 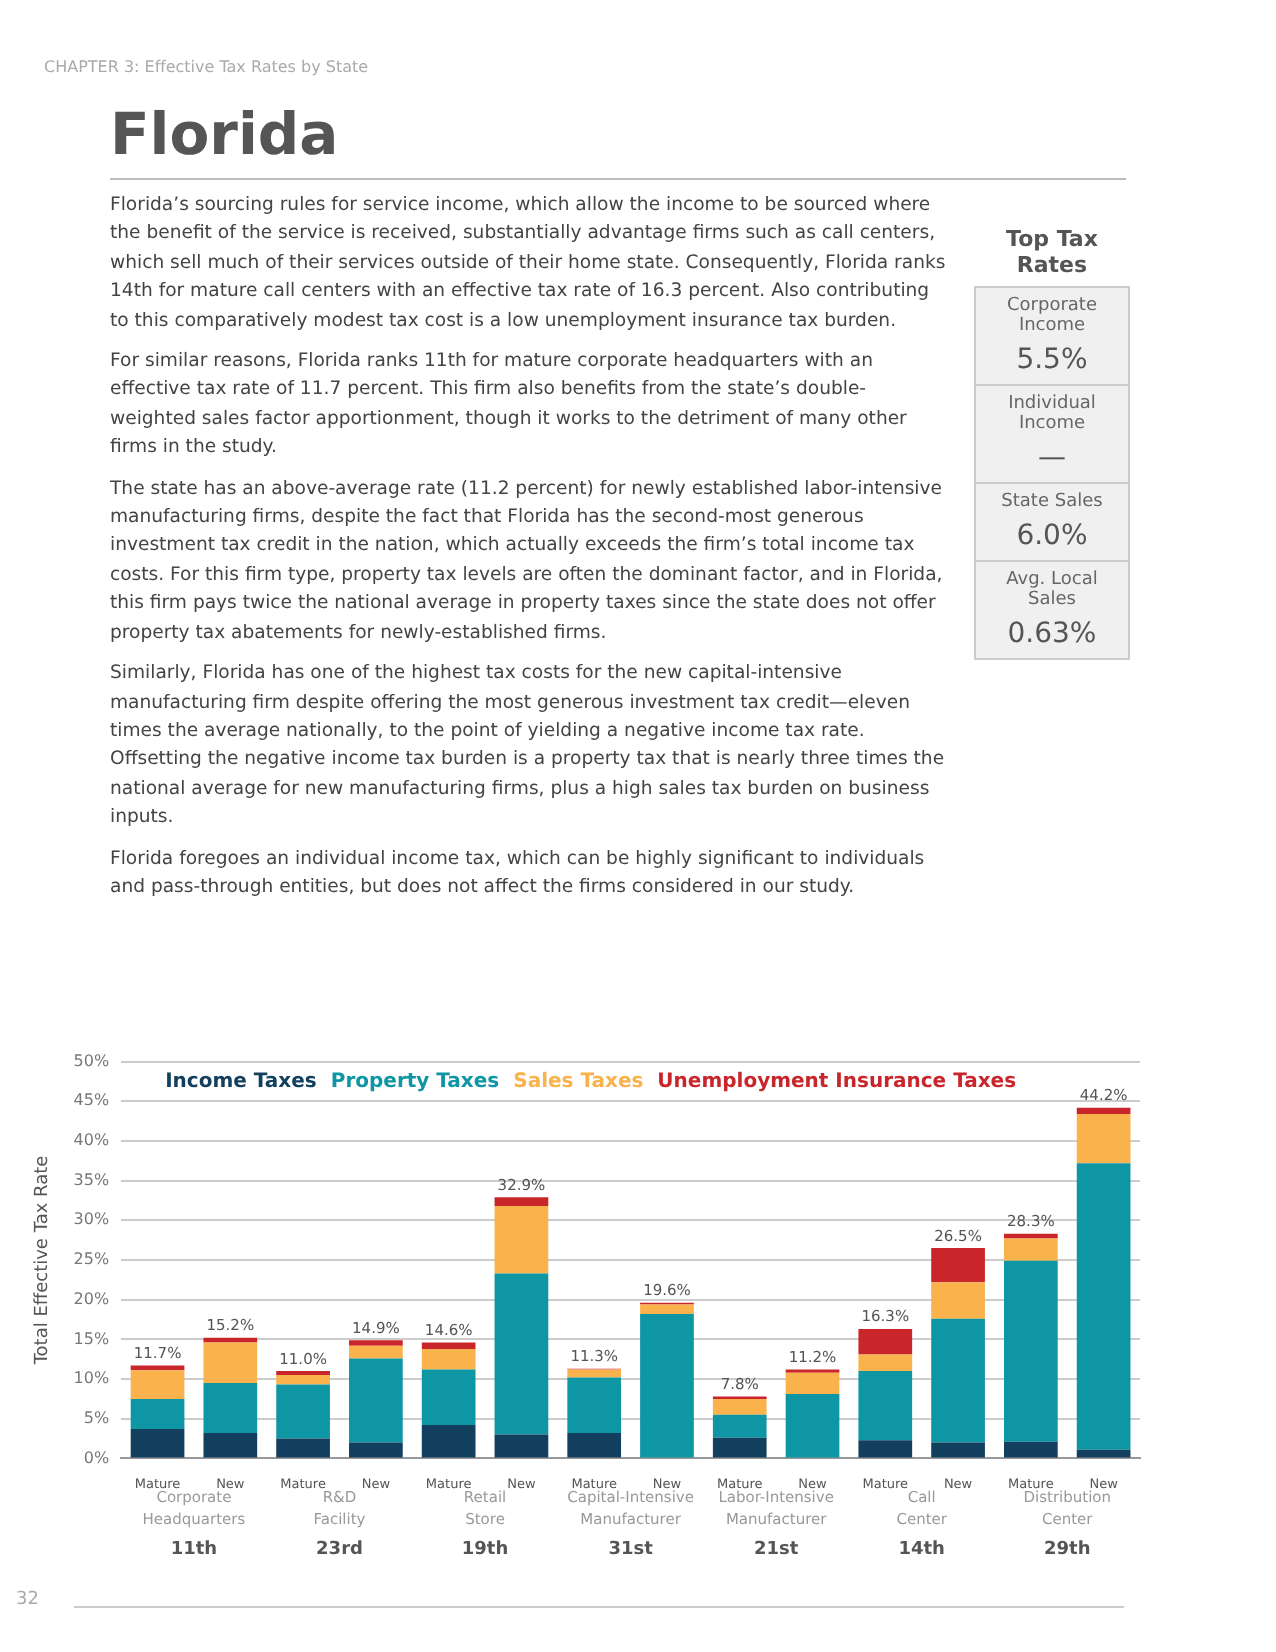 What do you see at coordinates (1067, 1550) in the screenshot?
I see `text: 29th` at bounding box center [1067, 1550].